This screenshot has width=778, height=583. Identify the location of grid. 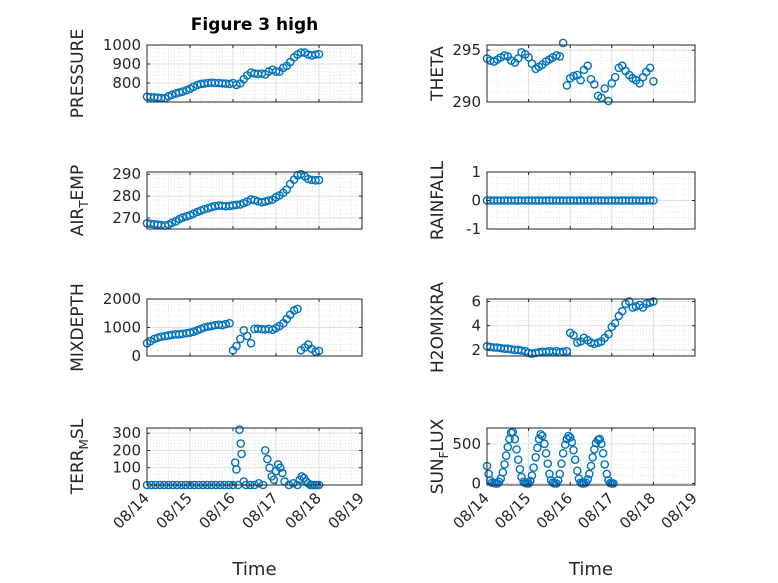
(254, 457).